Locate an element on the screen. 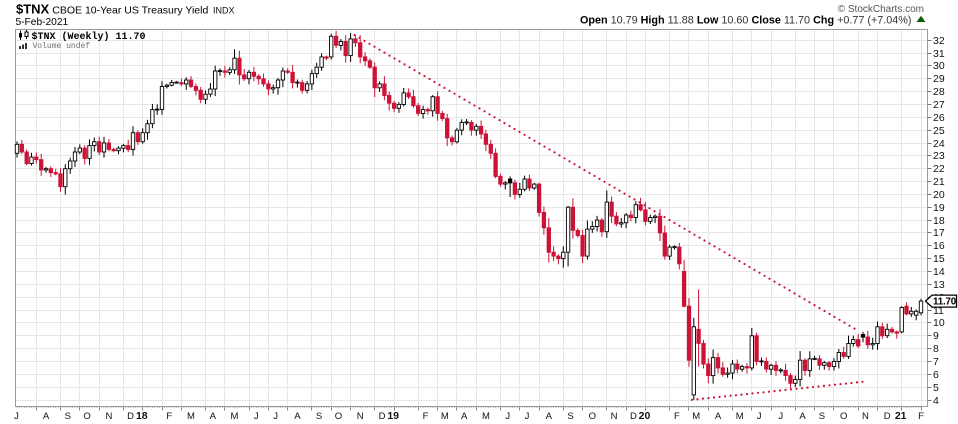 This screenshot has width=958, height=424. svg-text: 15 is located at coordinates (939, 259).